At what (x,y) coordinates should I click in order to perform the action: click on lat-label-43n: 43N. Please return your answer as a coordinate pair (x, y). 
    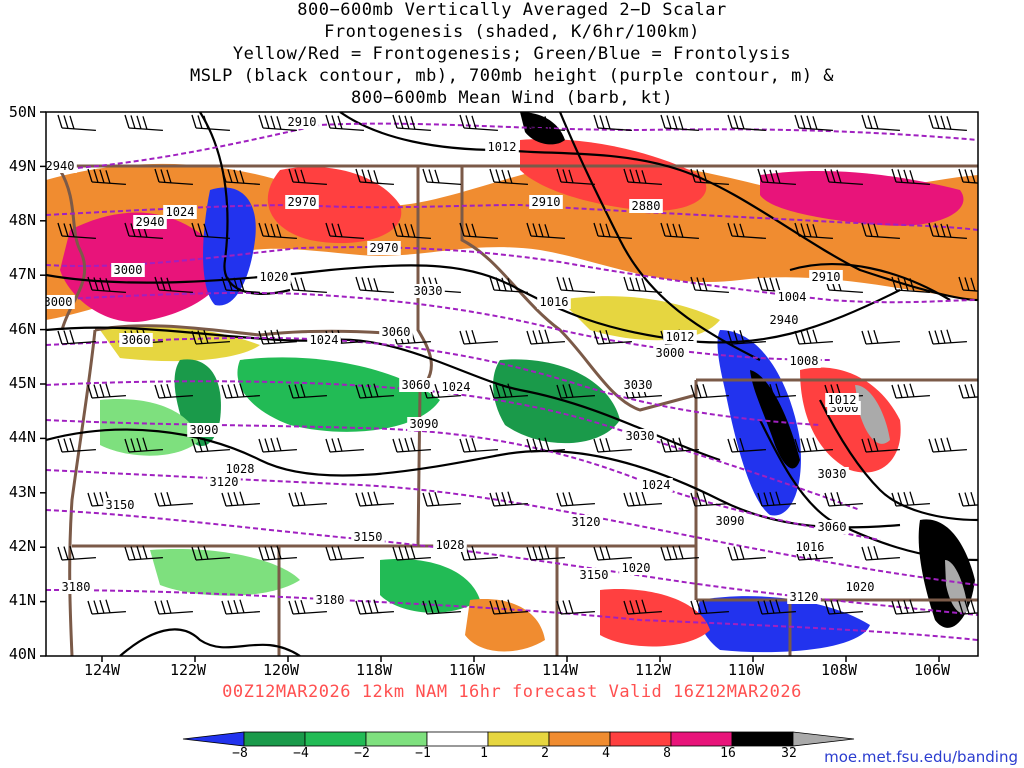
    Looking at the image, I should click on (22, 492).